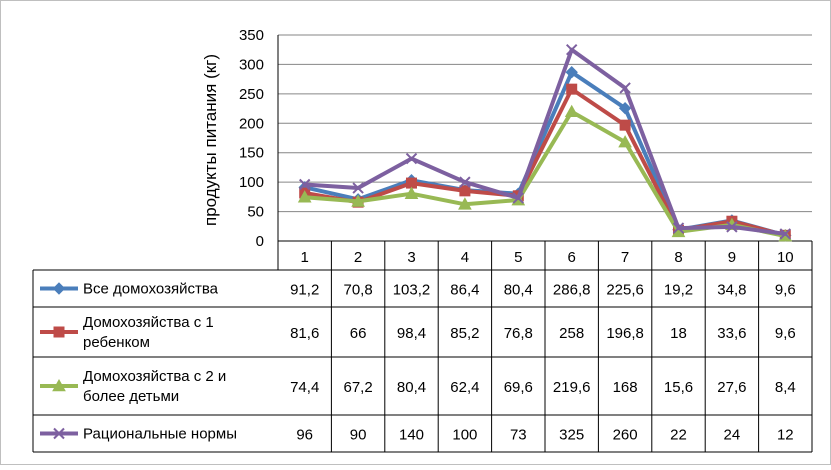 Image resolution: width=831 pixels, height=470 pixels. What do you see at coordinates (518, 435) in the screenshot?
I see `data-table-cell: 73` at bounding box center [518, 435].